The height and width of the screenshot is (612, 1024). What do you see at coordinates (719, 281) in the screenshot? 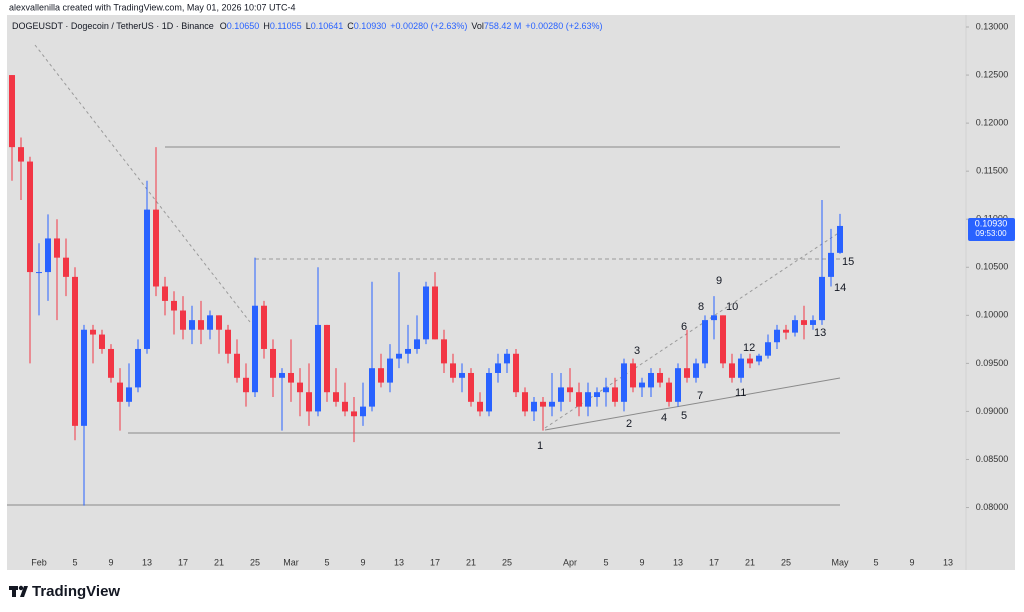
I see `wave-label: 9` at bounding box center [719, 281].